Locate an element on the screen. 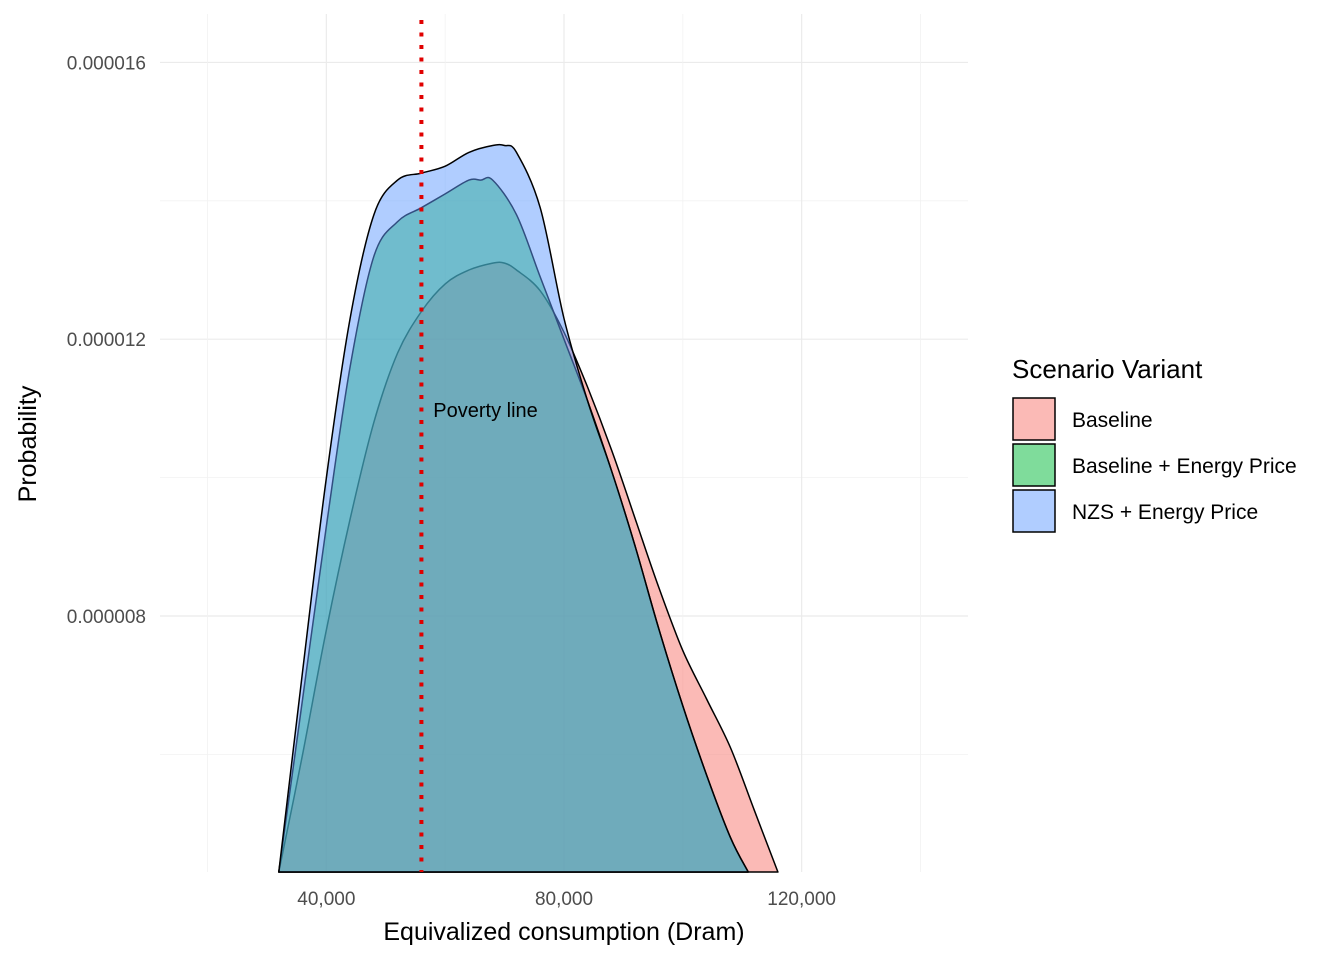 This screenshot has width=1344, height=960. x-axis-ticks: 40,000 80,000 120,000 is located at coordinates (566, 899).